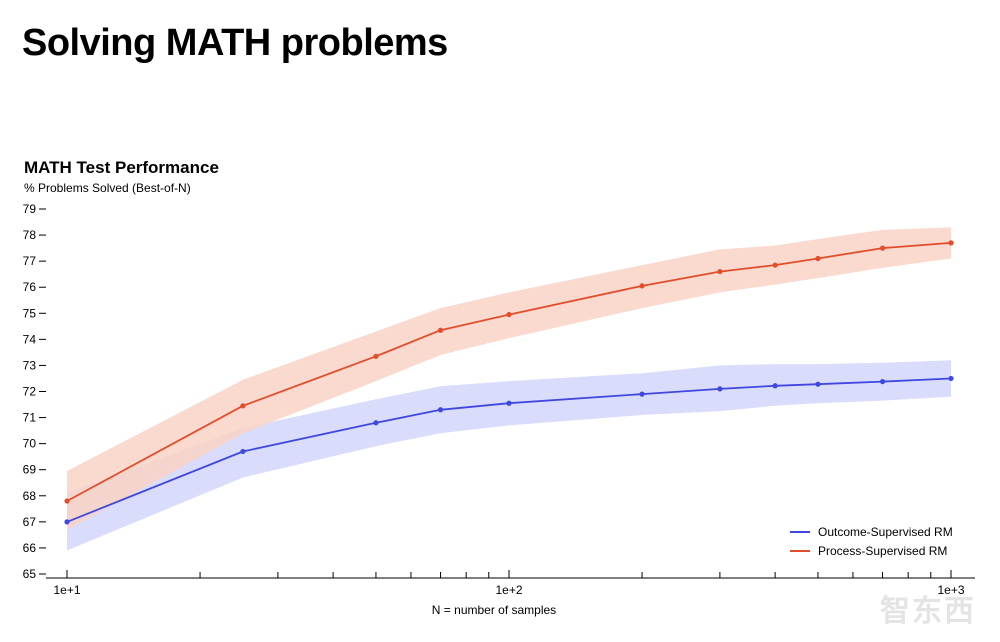 The image size is (1000, 642). I want to click on y-tick-label: 73, so click(30, 365).